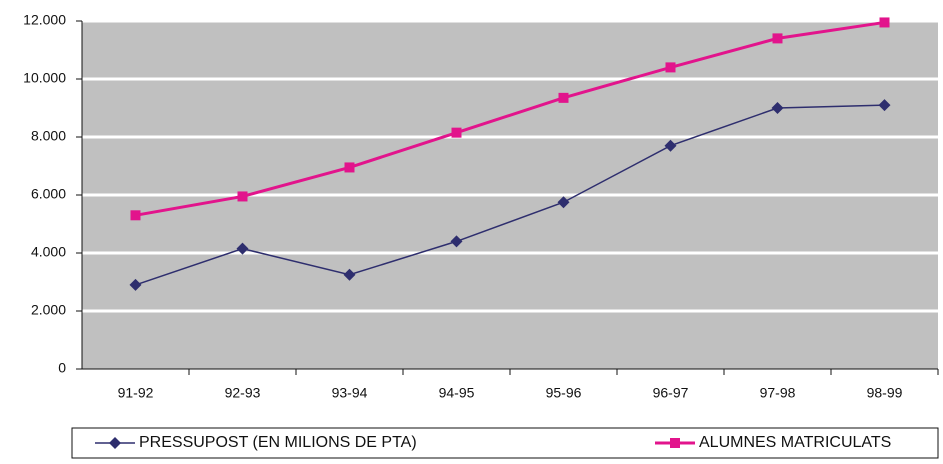 The image size is (943, 464). I want to click on x-tick-label: 93-94, so click(350, 393).